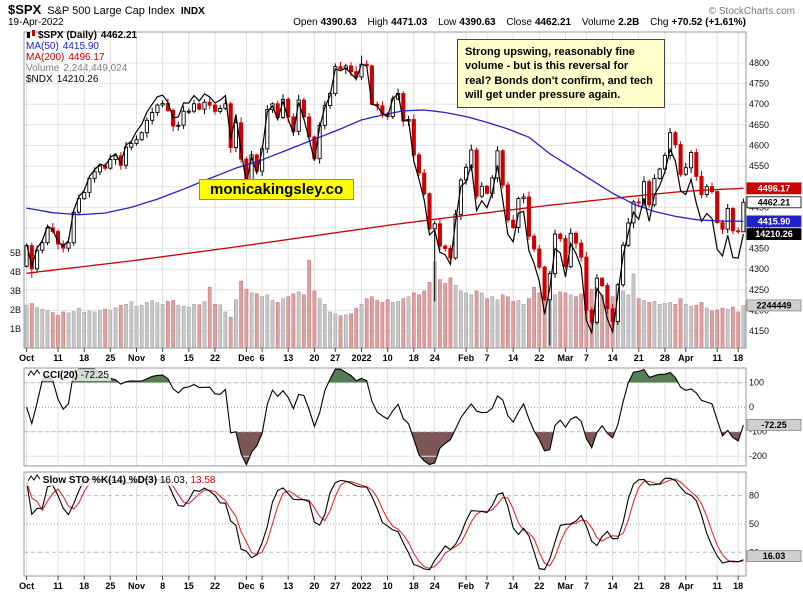 This screenshot has width=803, height=608. Describe the element at coordinates (774, 424) in the screenshot. I see `axis-marker` at that location.